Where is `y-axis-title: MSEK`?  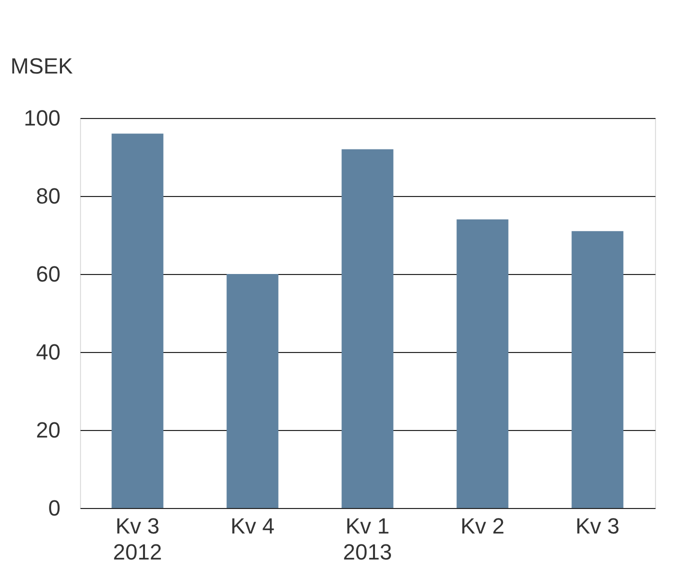
y-axis-title: MSEK is located at coordinates (42, 66).